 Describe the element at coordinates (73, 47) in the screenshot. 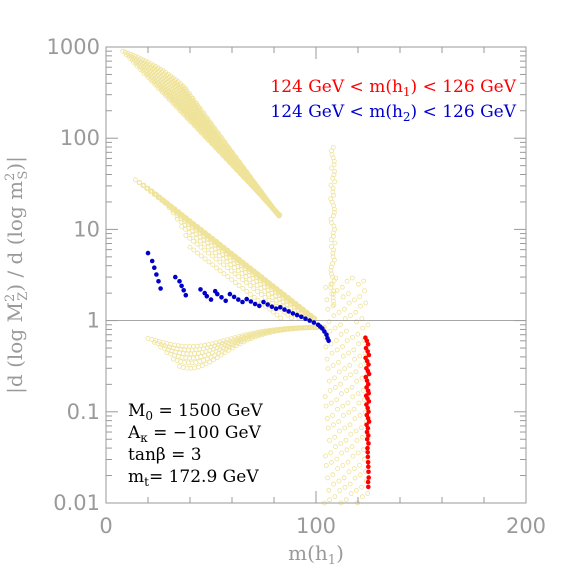

I see `y-tick-label: 1000` at that location.